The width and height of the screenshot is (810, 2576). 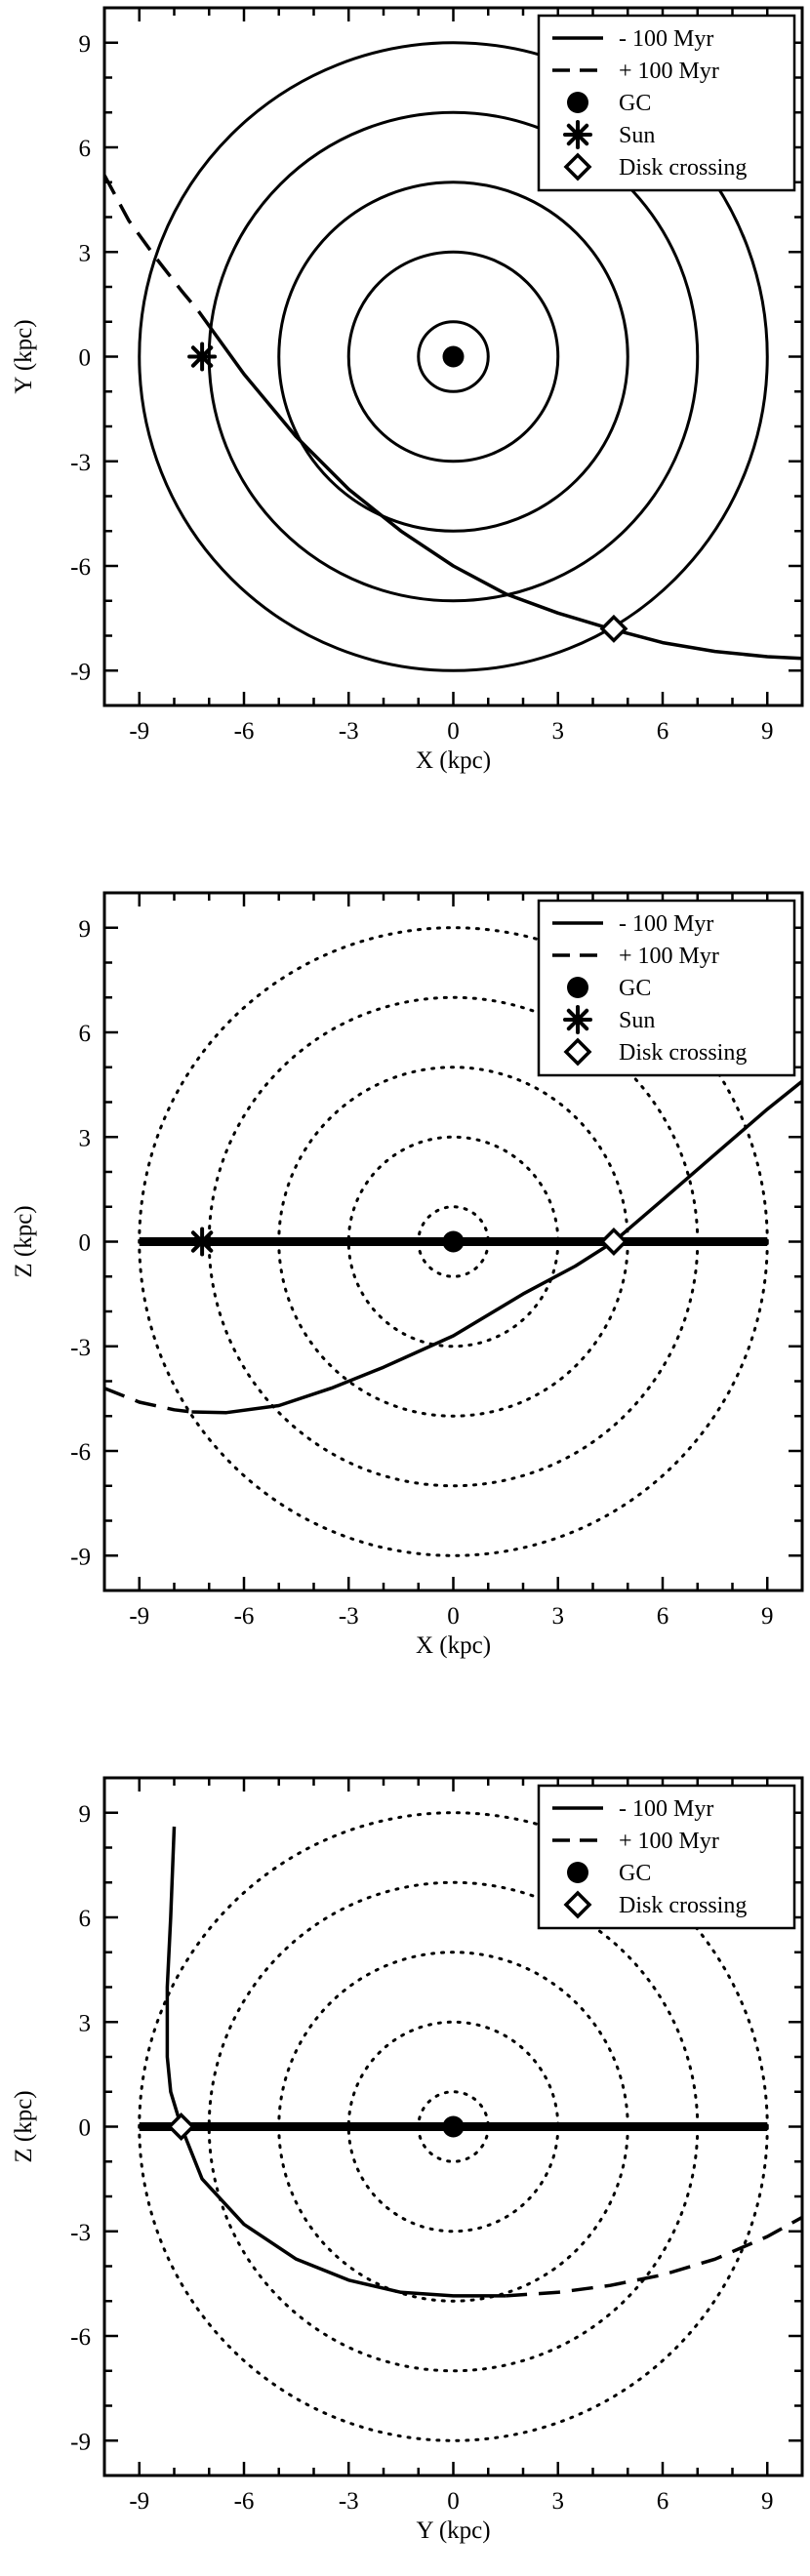 What do you see at coordinates (666, 1857) in the screenshot?
I see `legend: - 100 Myr + 100 Myr GC Disk crossing` at bounding box center [666, 1857].